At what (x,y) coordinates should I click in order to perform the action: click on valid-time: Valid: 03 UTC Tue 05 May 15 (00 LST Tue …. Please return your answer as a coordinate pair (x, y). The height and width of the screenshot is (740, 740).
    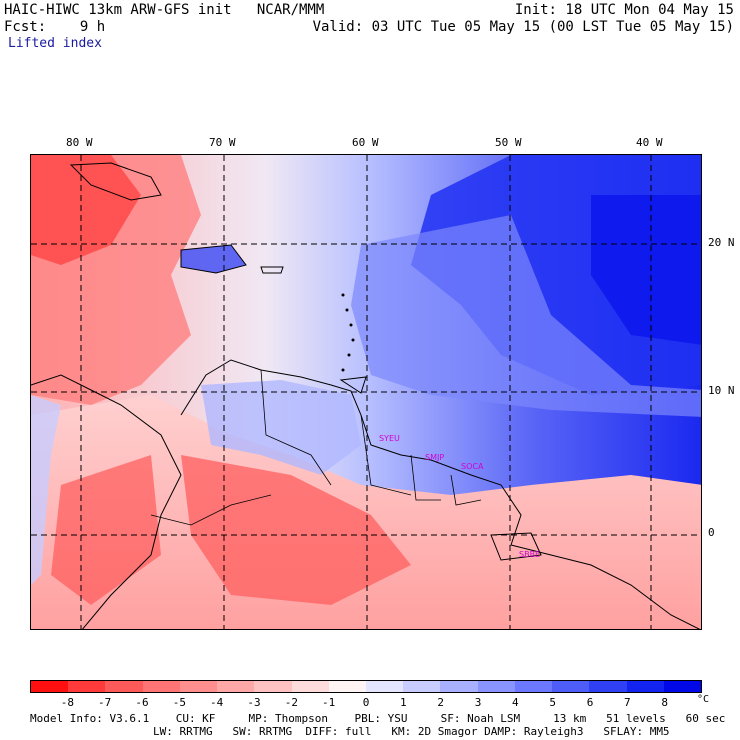
    Looking at the image, I should click on (523, 27).